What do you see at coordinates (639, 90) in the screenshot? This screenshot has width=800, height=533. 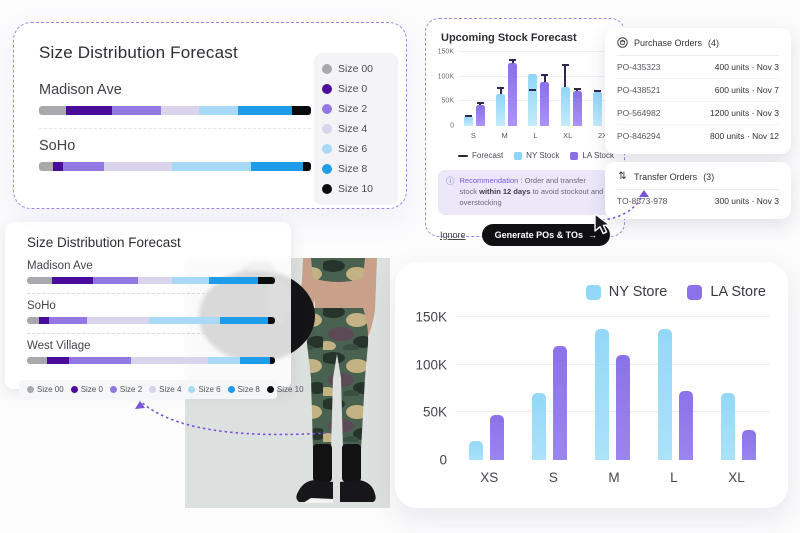 I see `order-id: PO-438521` at bounding box center [639, 90].